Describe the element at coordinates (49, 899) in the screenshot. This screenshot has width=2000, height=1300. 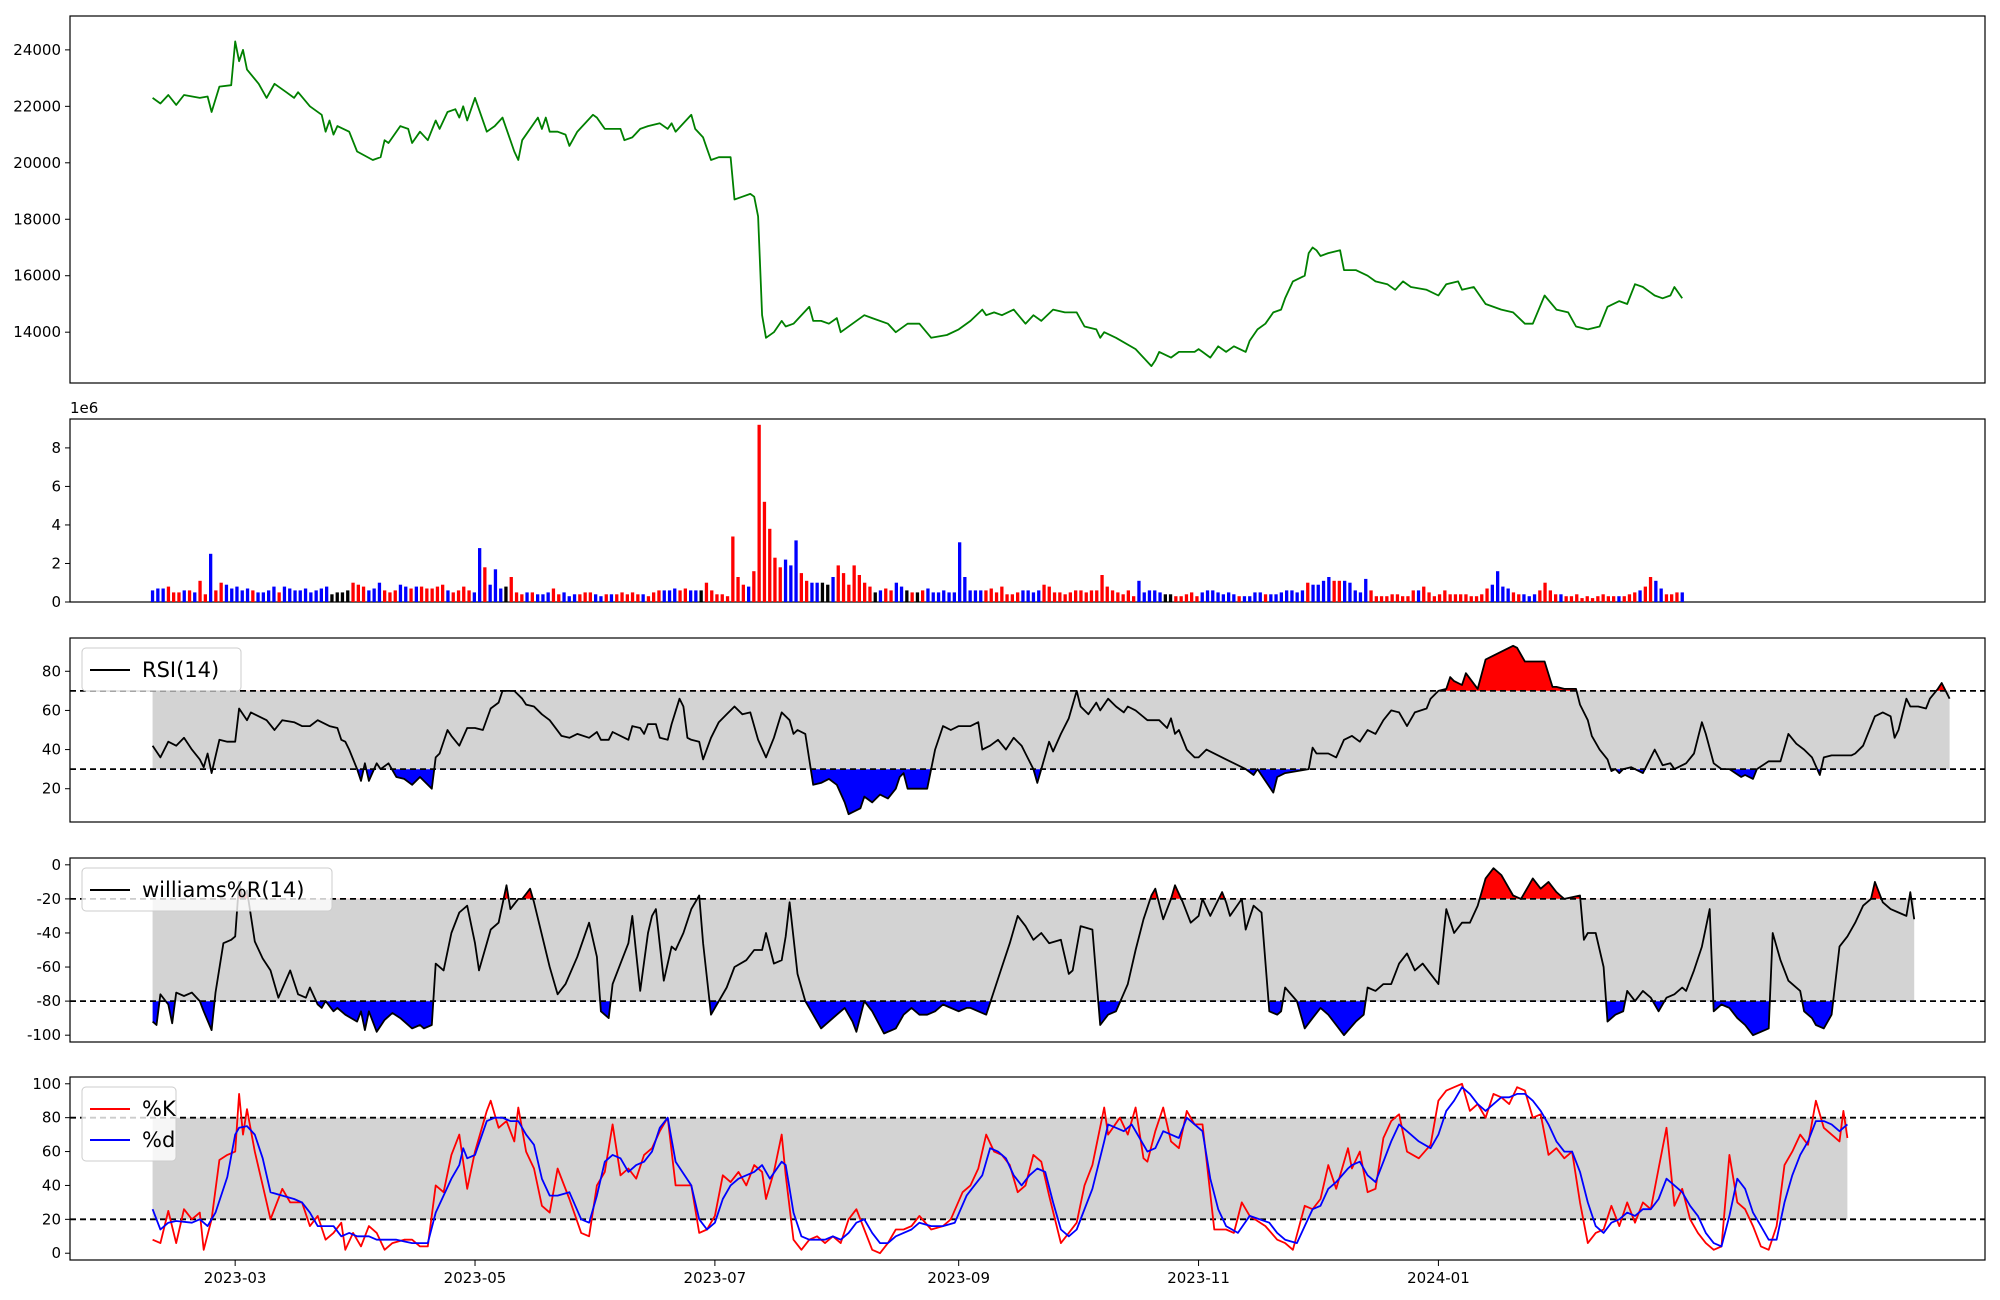
I see `williams-ytick-label: -20` at that location.